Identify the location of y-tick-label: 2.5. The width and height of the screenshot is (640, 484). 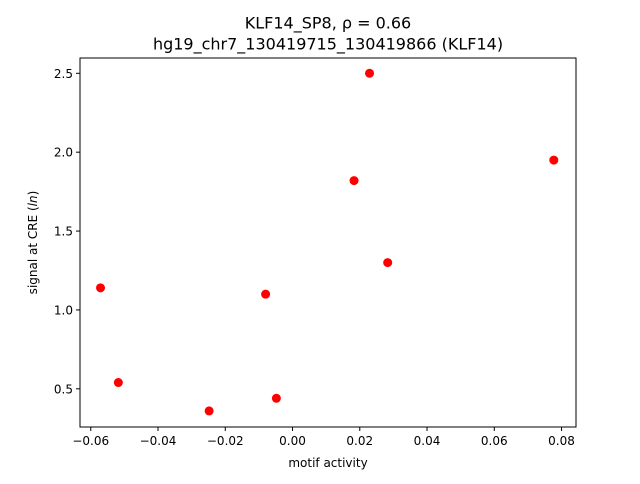
(63, 74).